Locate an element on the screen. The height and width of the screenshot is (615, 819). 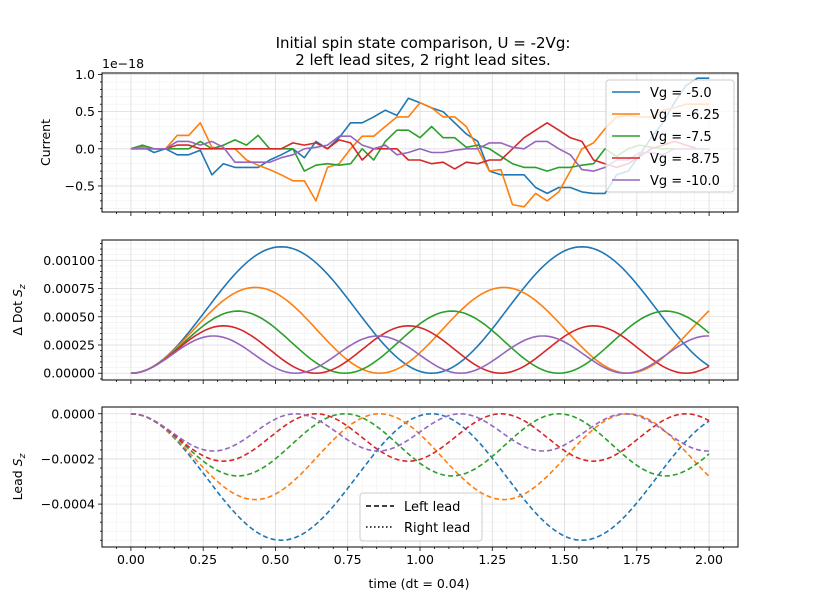
x-axis-label: time (dt = 0.04) is located at coordinates (418, 583).